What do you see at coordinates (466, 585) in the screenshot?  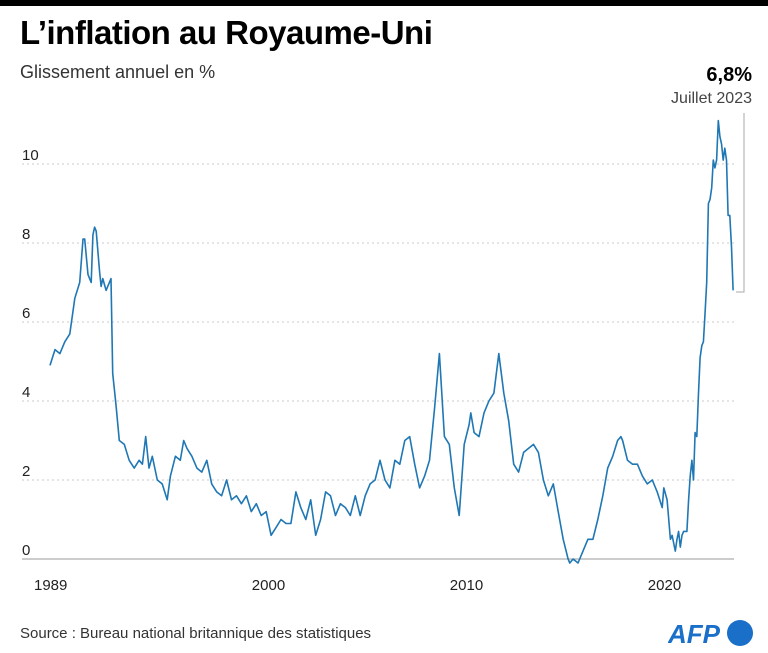 I see `x-tick-label: 2010` at bounding box center [466, 585].